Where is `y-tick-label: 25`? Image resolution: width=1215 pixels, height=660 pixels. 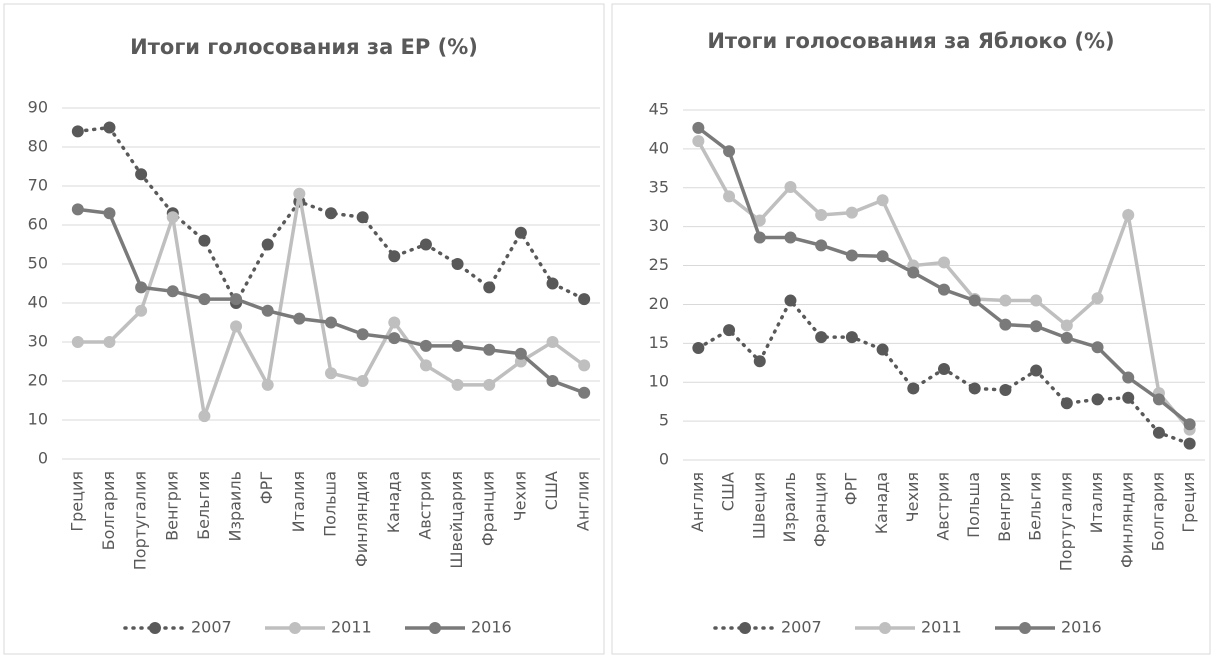
y-tick-label: 25 is located at coordinates (659, 264).